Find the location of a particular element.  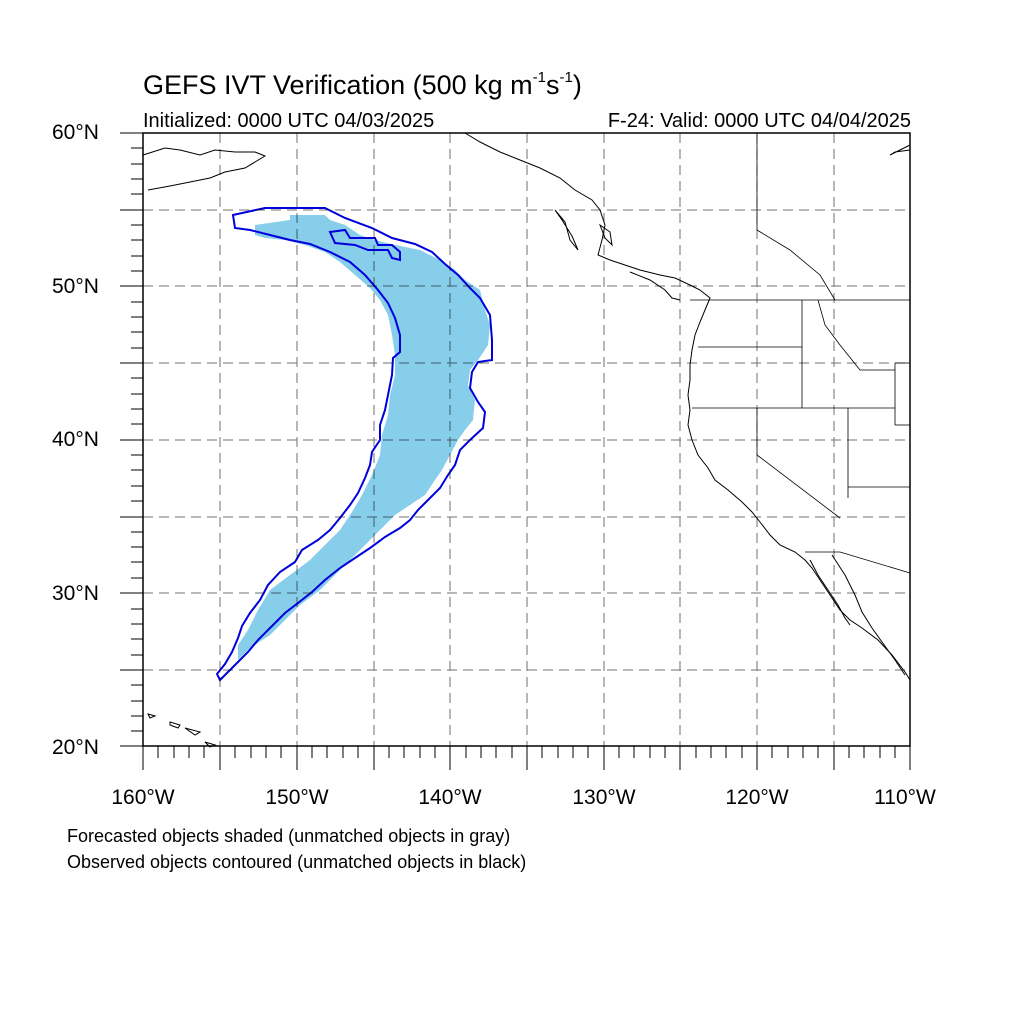

lat-label-50n: 50°N is located at coordinates (75, 286).